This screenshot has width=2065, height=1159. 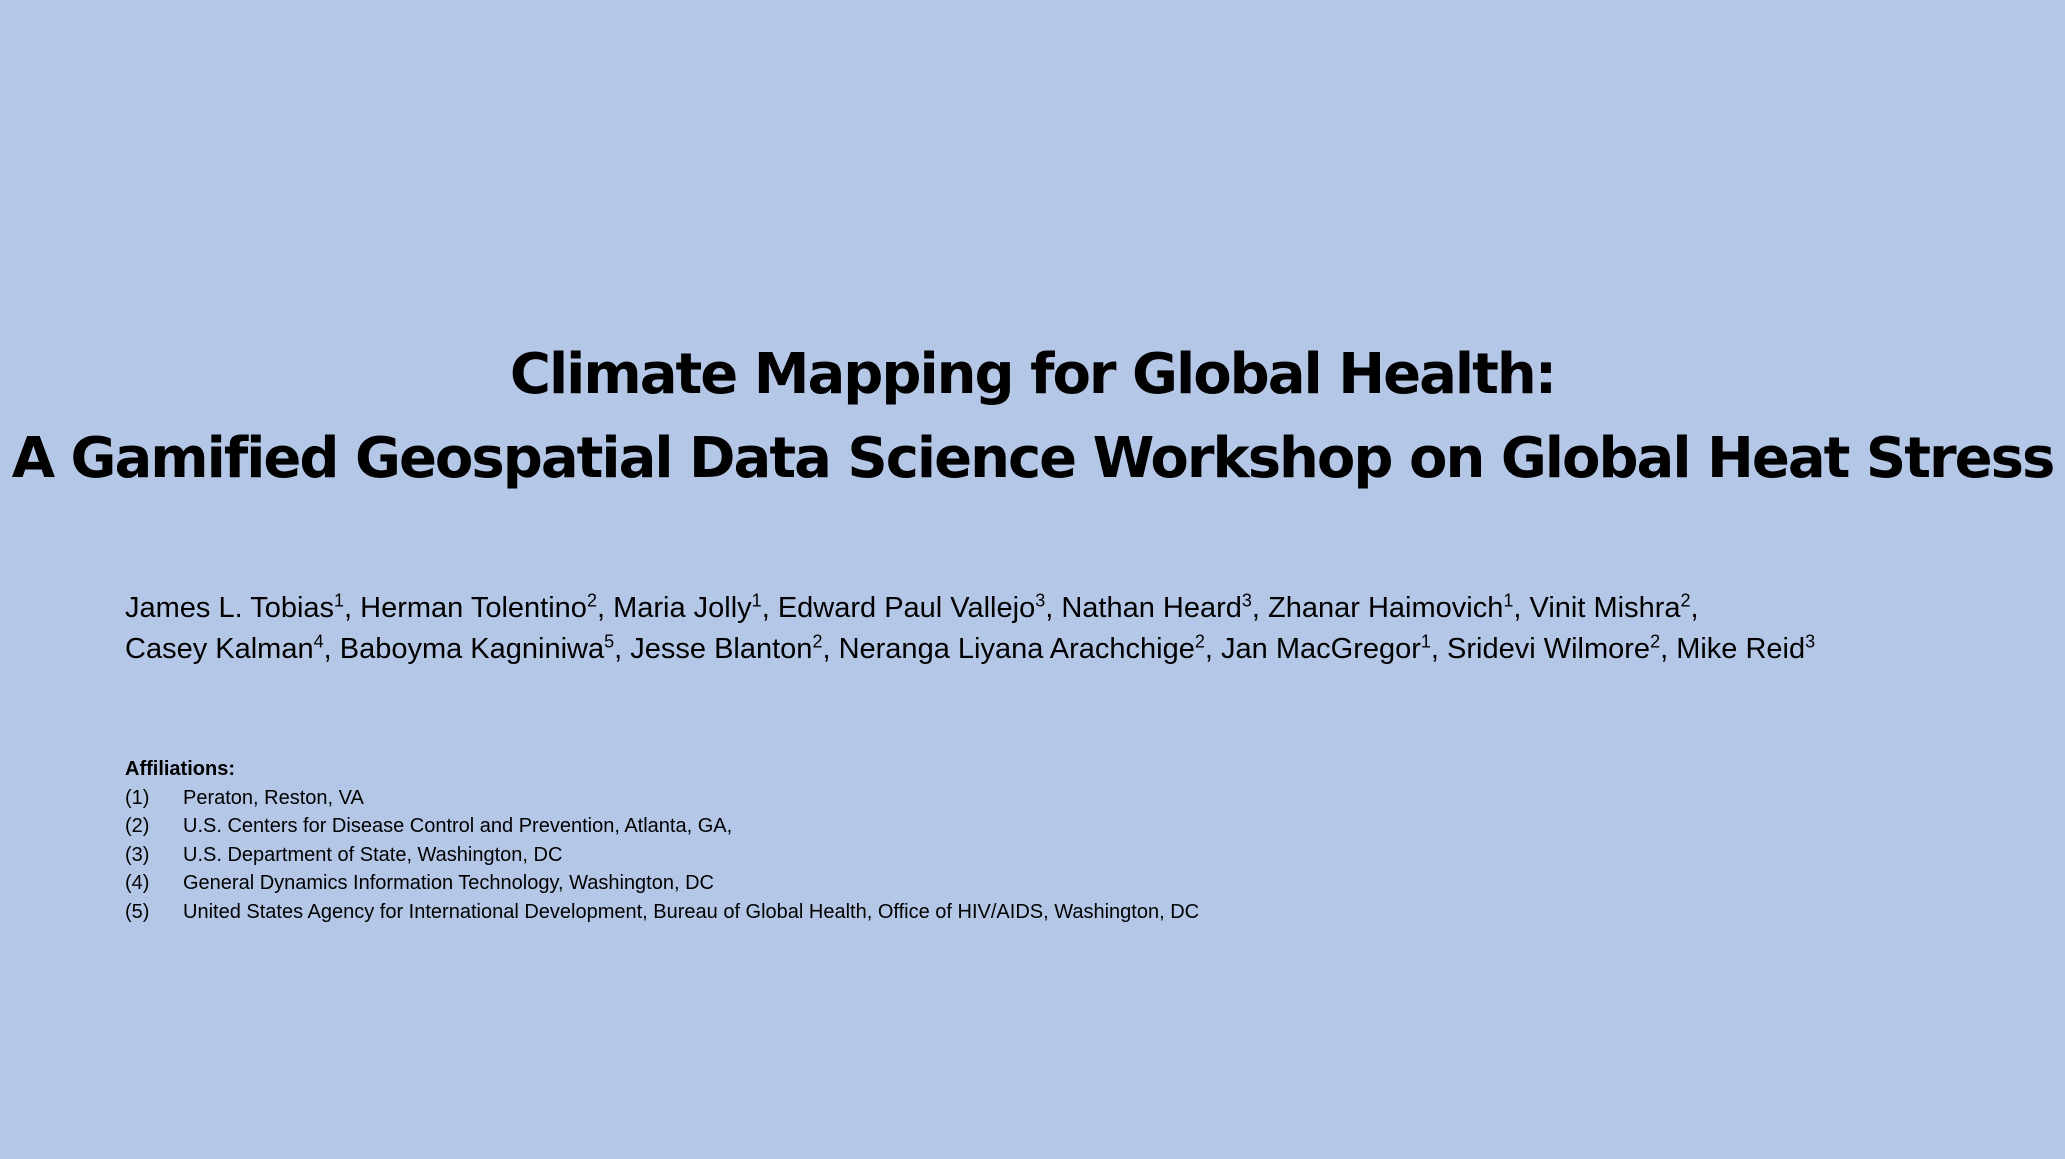 I want to click on affiliation-text: U.S. Department of State, Washington, DC, so click(x=373, y=854).